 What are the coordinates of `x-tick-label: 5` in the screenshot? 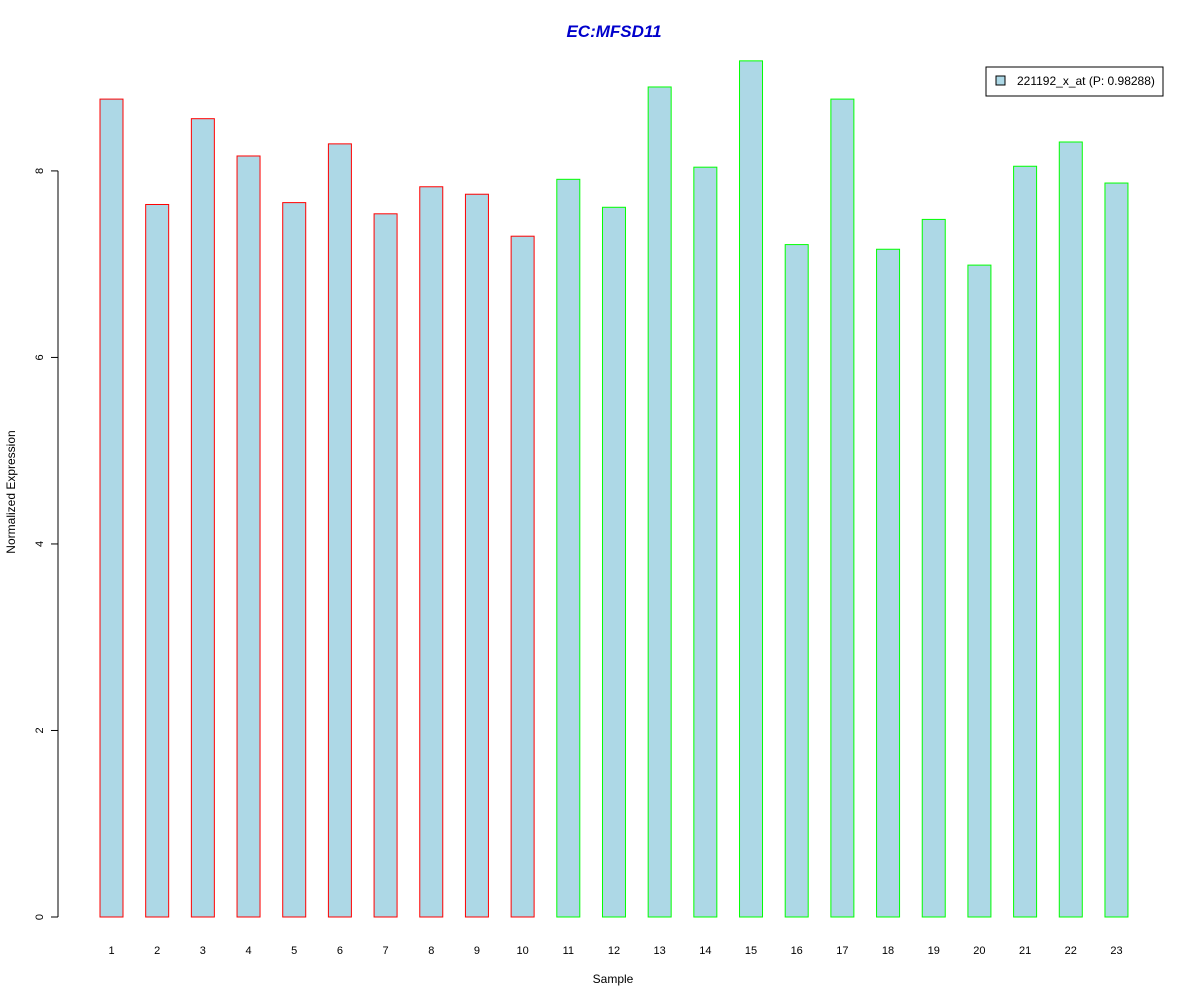 It's located at (294, 951).